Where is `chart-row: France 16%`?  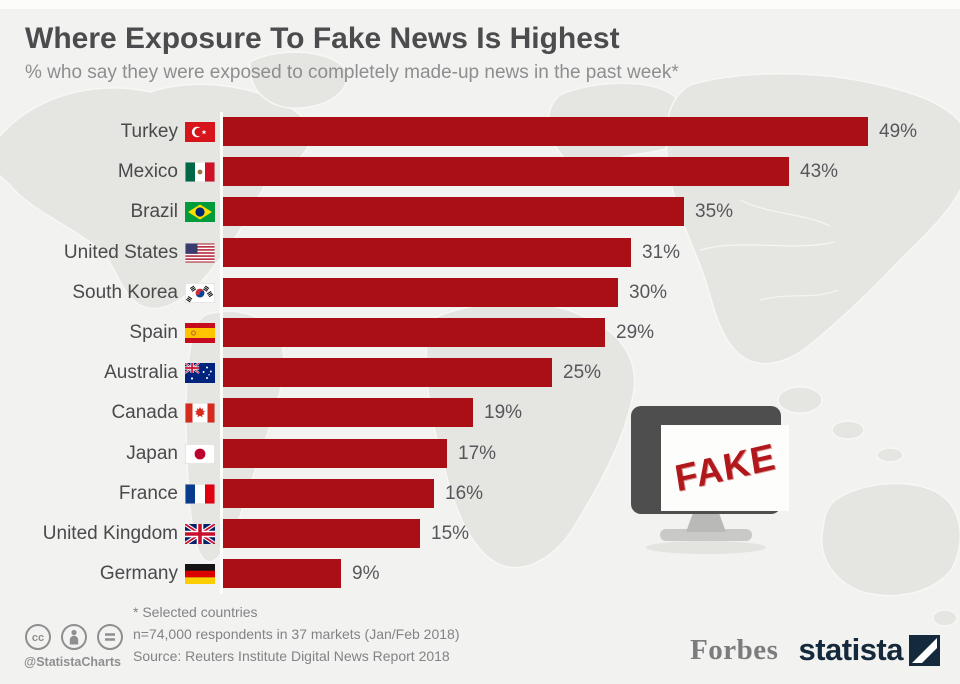 chart-row: France 16% is located at coordinates (241, 493).